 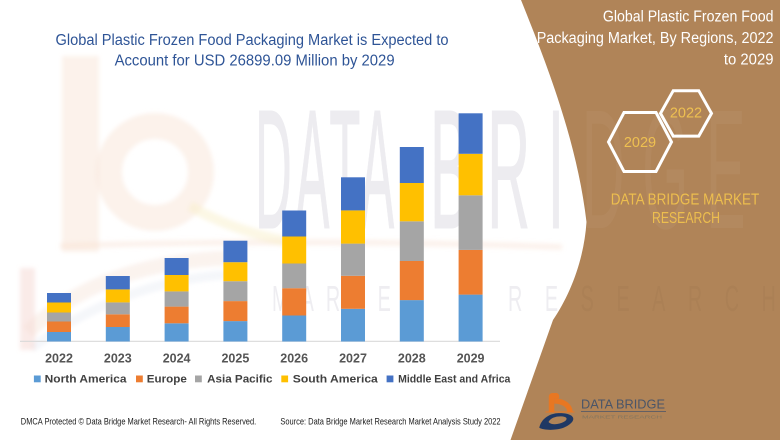 I want to click on svg-text: MARKET RESEARCH, so click(x=622, y=417).